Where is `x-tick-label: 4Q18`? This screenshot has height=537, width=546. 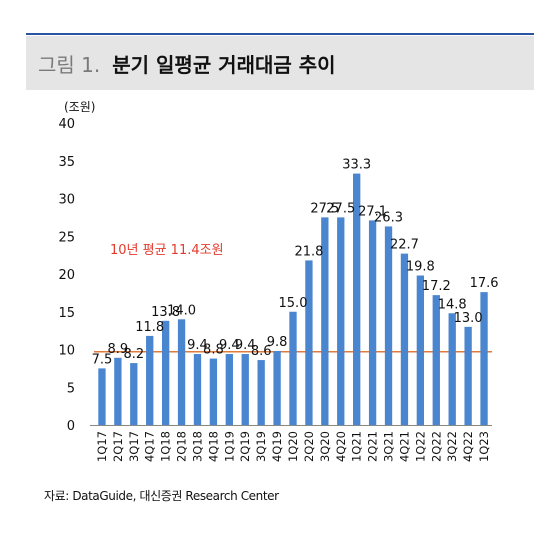 x-tick-label: 4Q18 is located at coordinates (213, 446).